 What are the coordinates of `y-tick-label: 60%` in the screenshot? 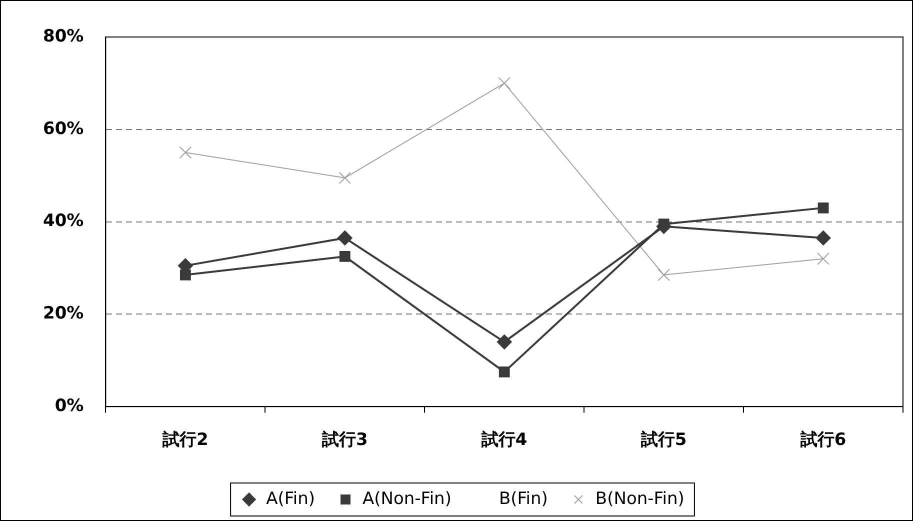 It's located at (63, 128).